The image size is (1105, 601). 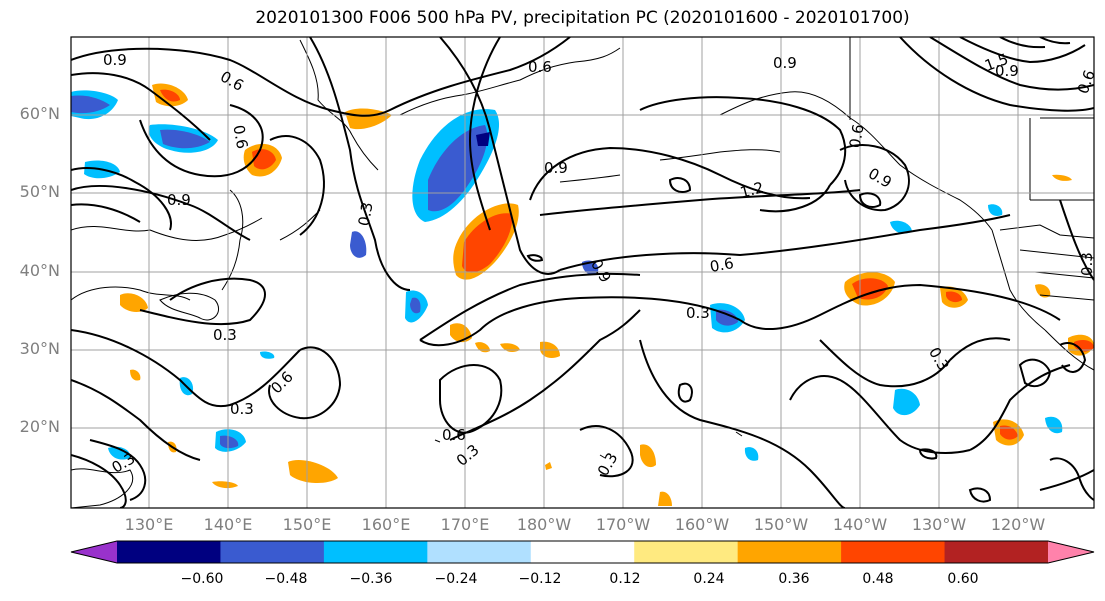 What do you see at coordinates (94, 552) in the screenshot?
I see `colorbar-extend-min` at bounding box center [94, 552].